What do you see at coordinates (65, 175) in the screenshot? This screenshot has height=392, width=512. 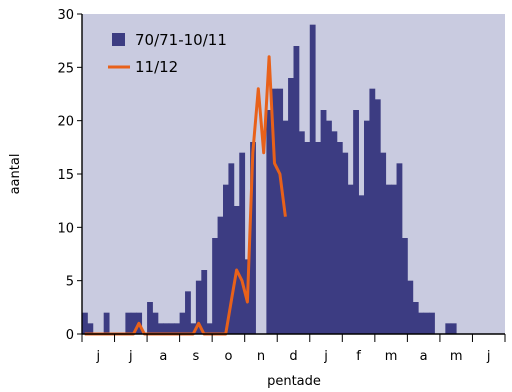 I see `y-tick-label: 15` at bounding box center [65, 175].